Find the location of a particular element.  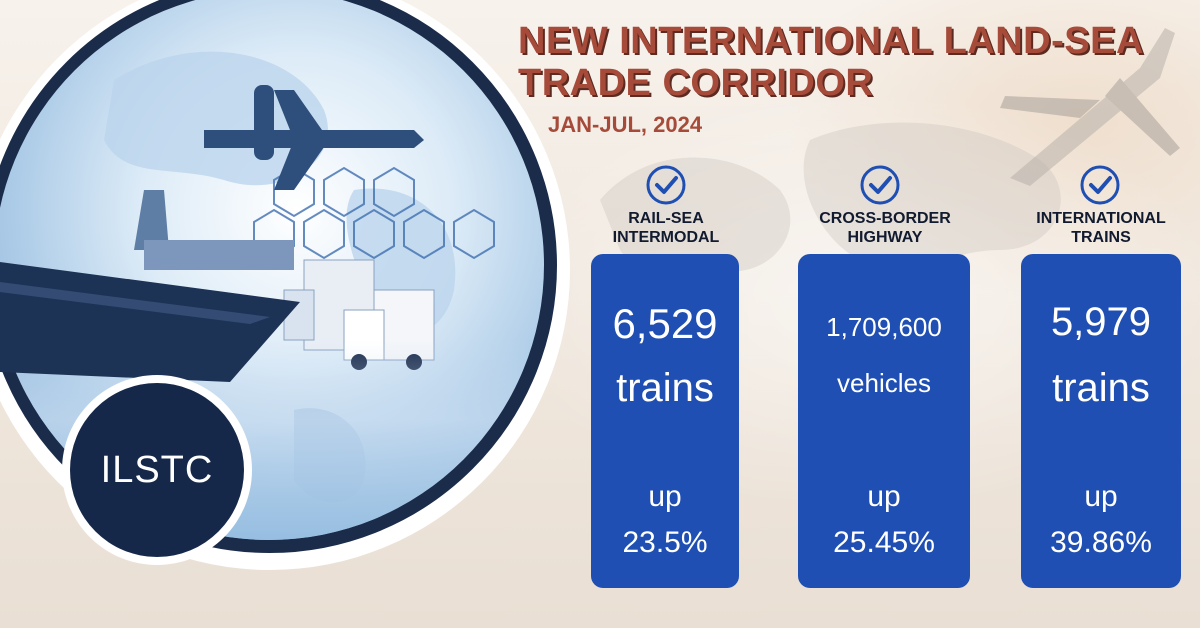

cargo-ship-icon is located at coordinates (214, 230).